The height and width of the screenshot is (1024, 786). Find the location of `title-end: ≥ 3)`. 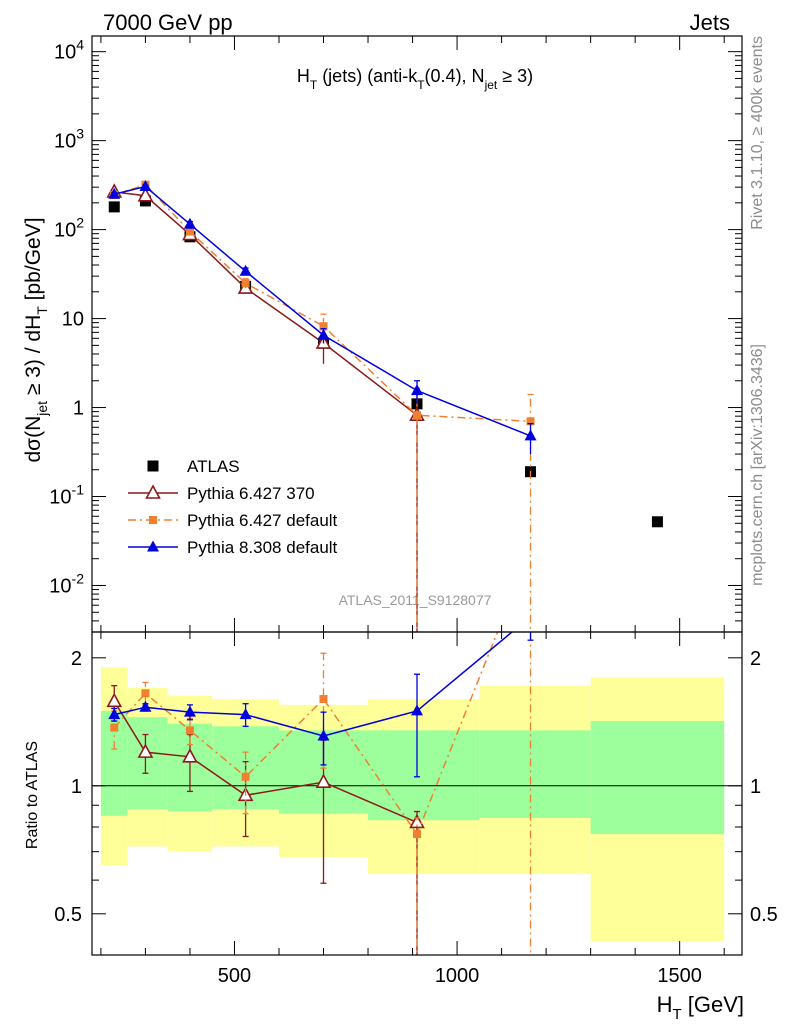

title-end: ≥ 3) is located at coordinates (515, 76).